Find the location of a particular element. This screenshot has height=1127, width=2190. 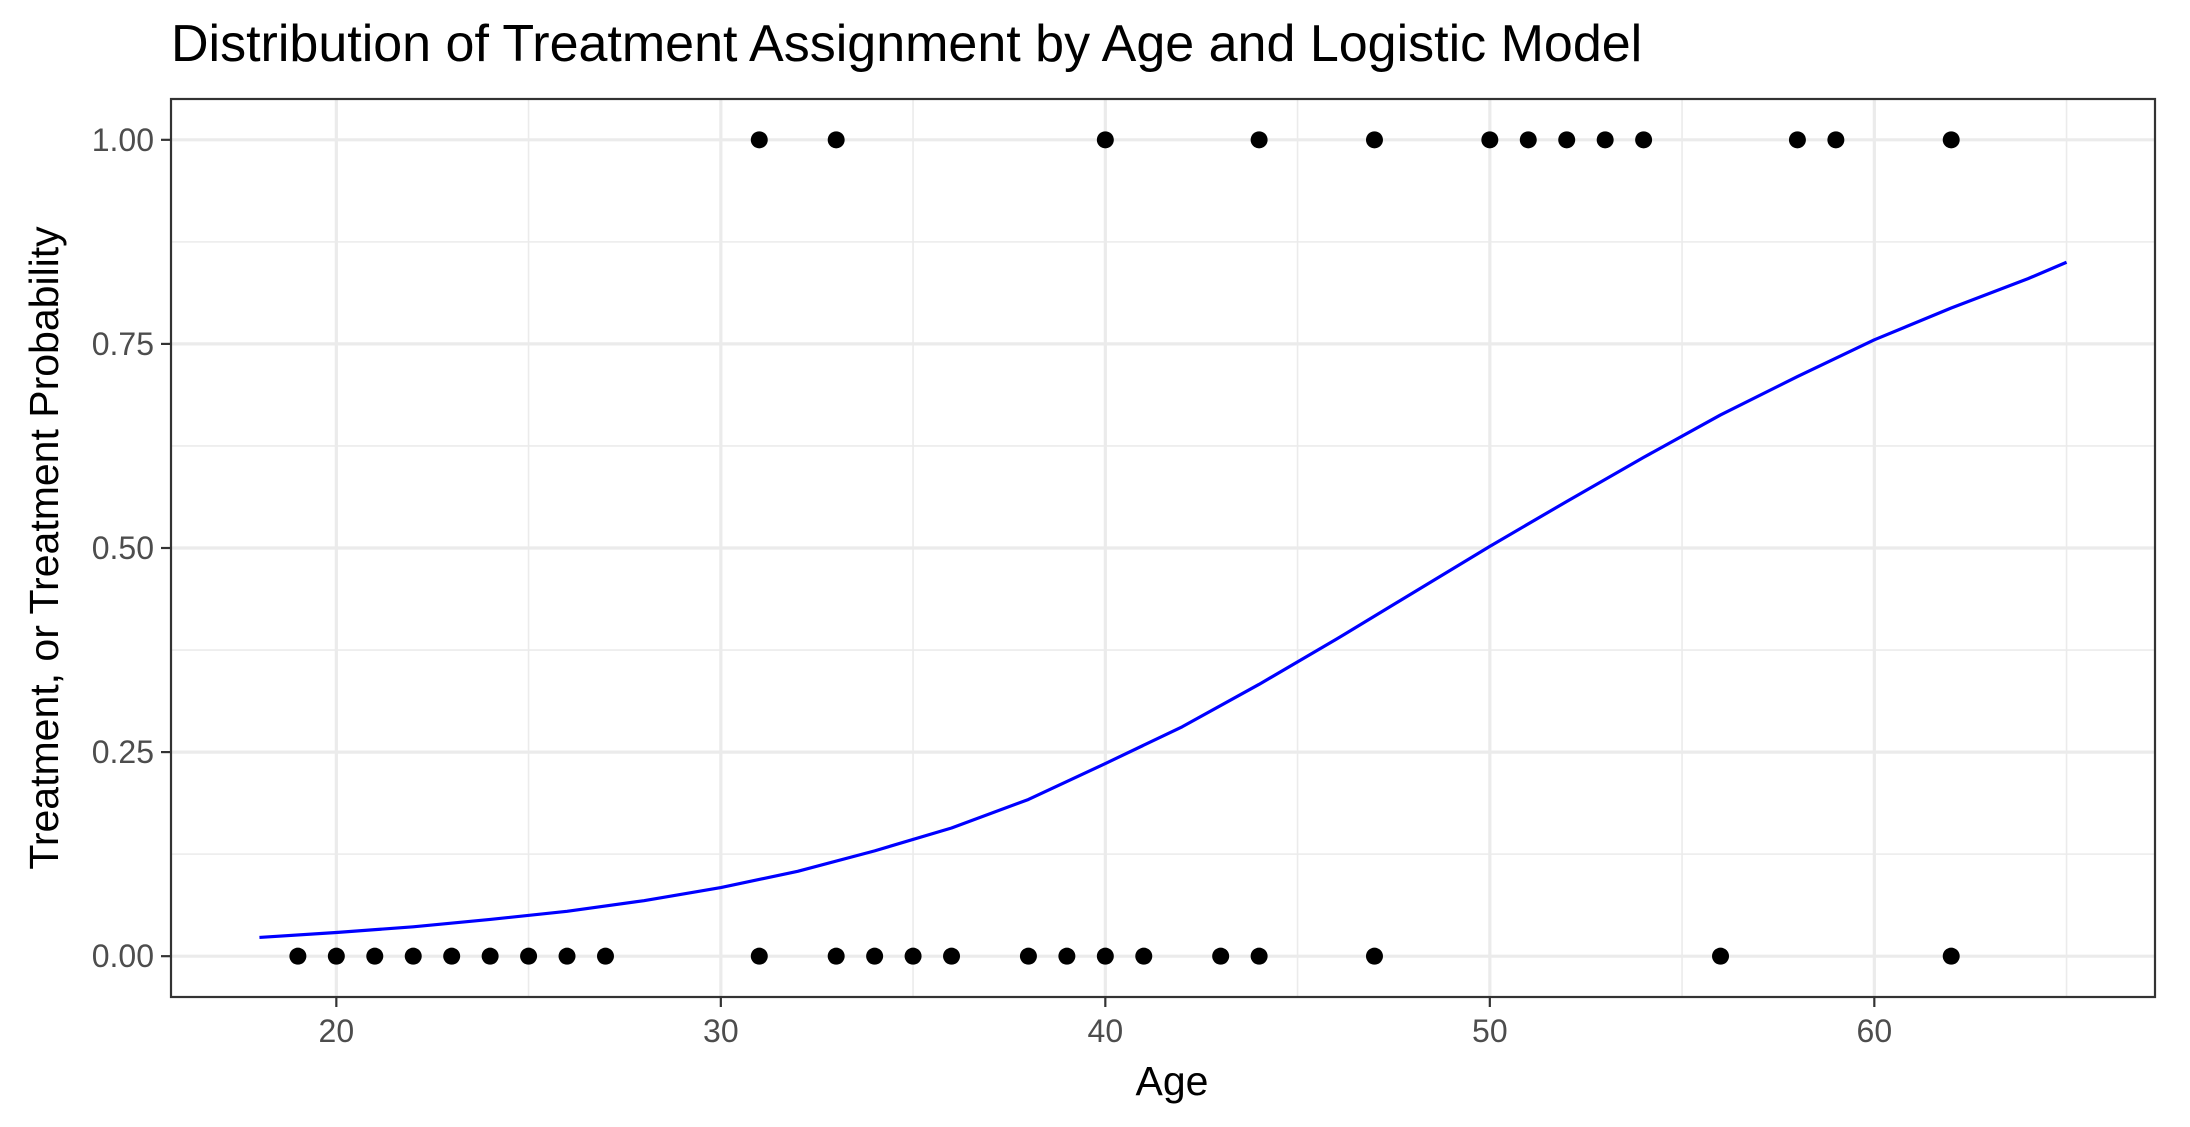

y-tick-label: 0.00 is located at coordinates (123, 956).